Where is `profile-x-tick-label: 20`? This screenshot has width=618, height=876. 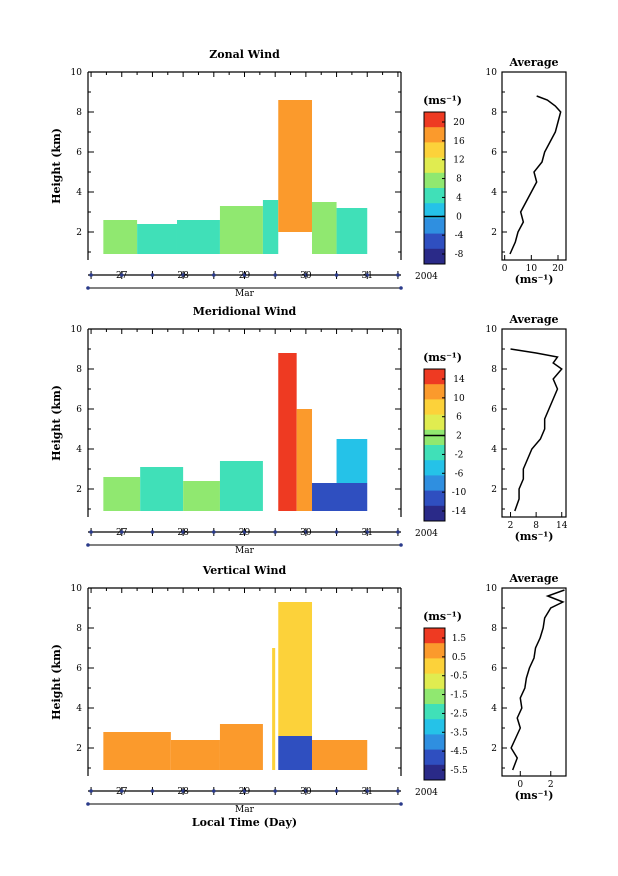 profile-x-tick-label: 20 is located at coordinates (558, 269).